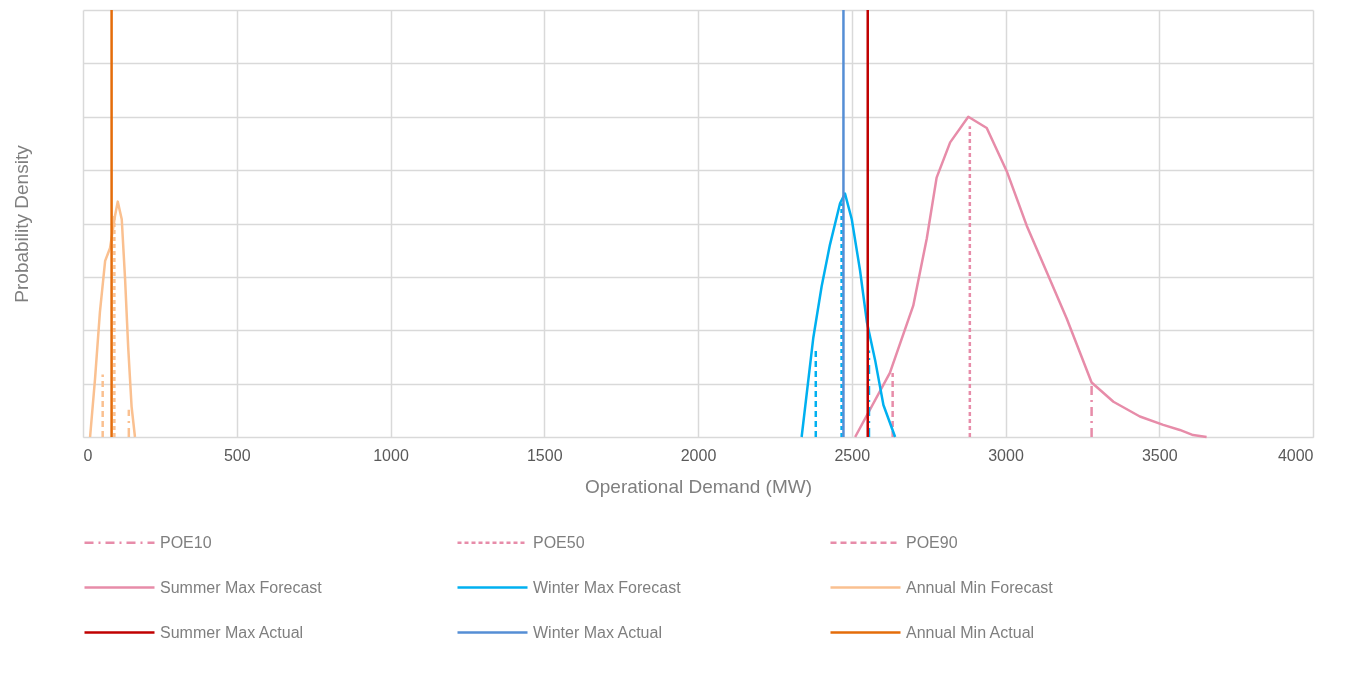 This screenshot has height=677, width=1353. What do you see at coordinates (559, 542) in the screenshot?
I see `legend-label: POE50` at bounding box center [559, 542].